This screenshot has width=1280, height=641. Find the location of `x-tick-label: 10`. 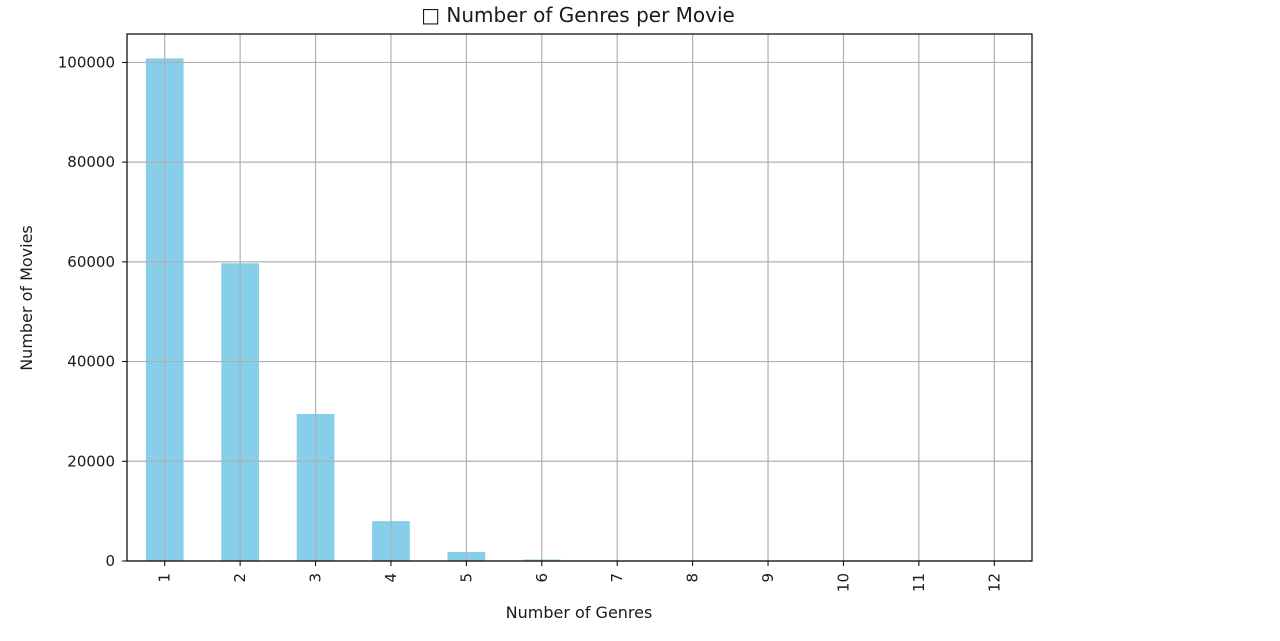

x-tick-label: 10 is located at coordinates (843, 582).